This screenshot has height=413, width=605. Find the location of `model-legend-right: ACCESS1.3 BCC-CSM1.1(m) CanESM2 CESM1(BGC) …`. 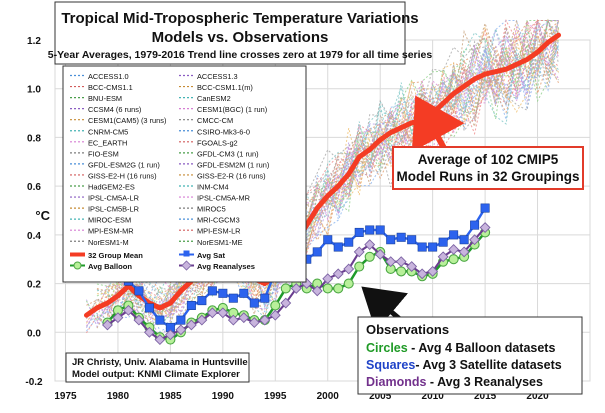

model-legend-right: ACCESS1.3 BCC-CSM1.1(m) CanESM2 CESM1(BGC) … is located at coordinates (224, 159).